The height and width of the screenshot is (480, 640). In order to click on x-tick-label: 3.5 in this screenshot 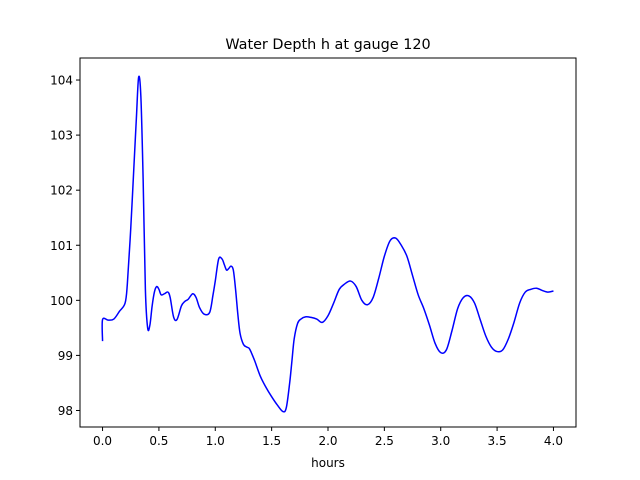, I will do `click(497, 441)`.